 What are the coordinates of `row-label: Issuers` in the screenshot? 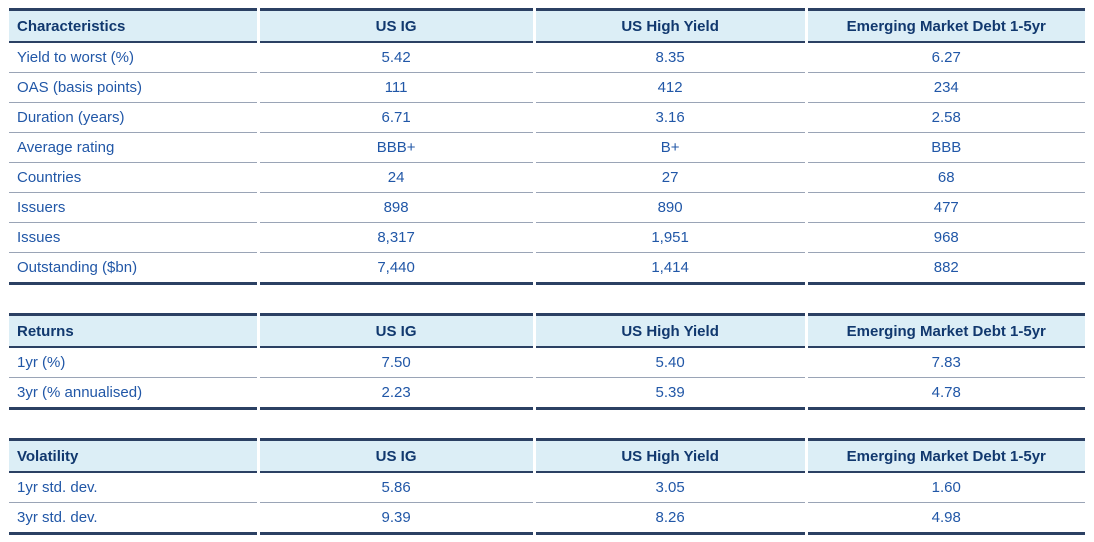 It's located at (133, 208).